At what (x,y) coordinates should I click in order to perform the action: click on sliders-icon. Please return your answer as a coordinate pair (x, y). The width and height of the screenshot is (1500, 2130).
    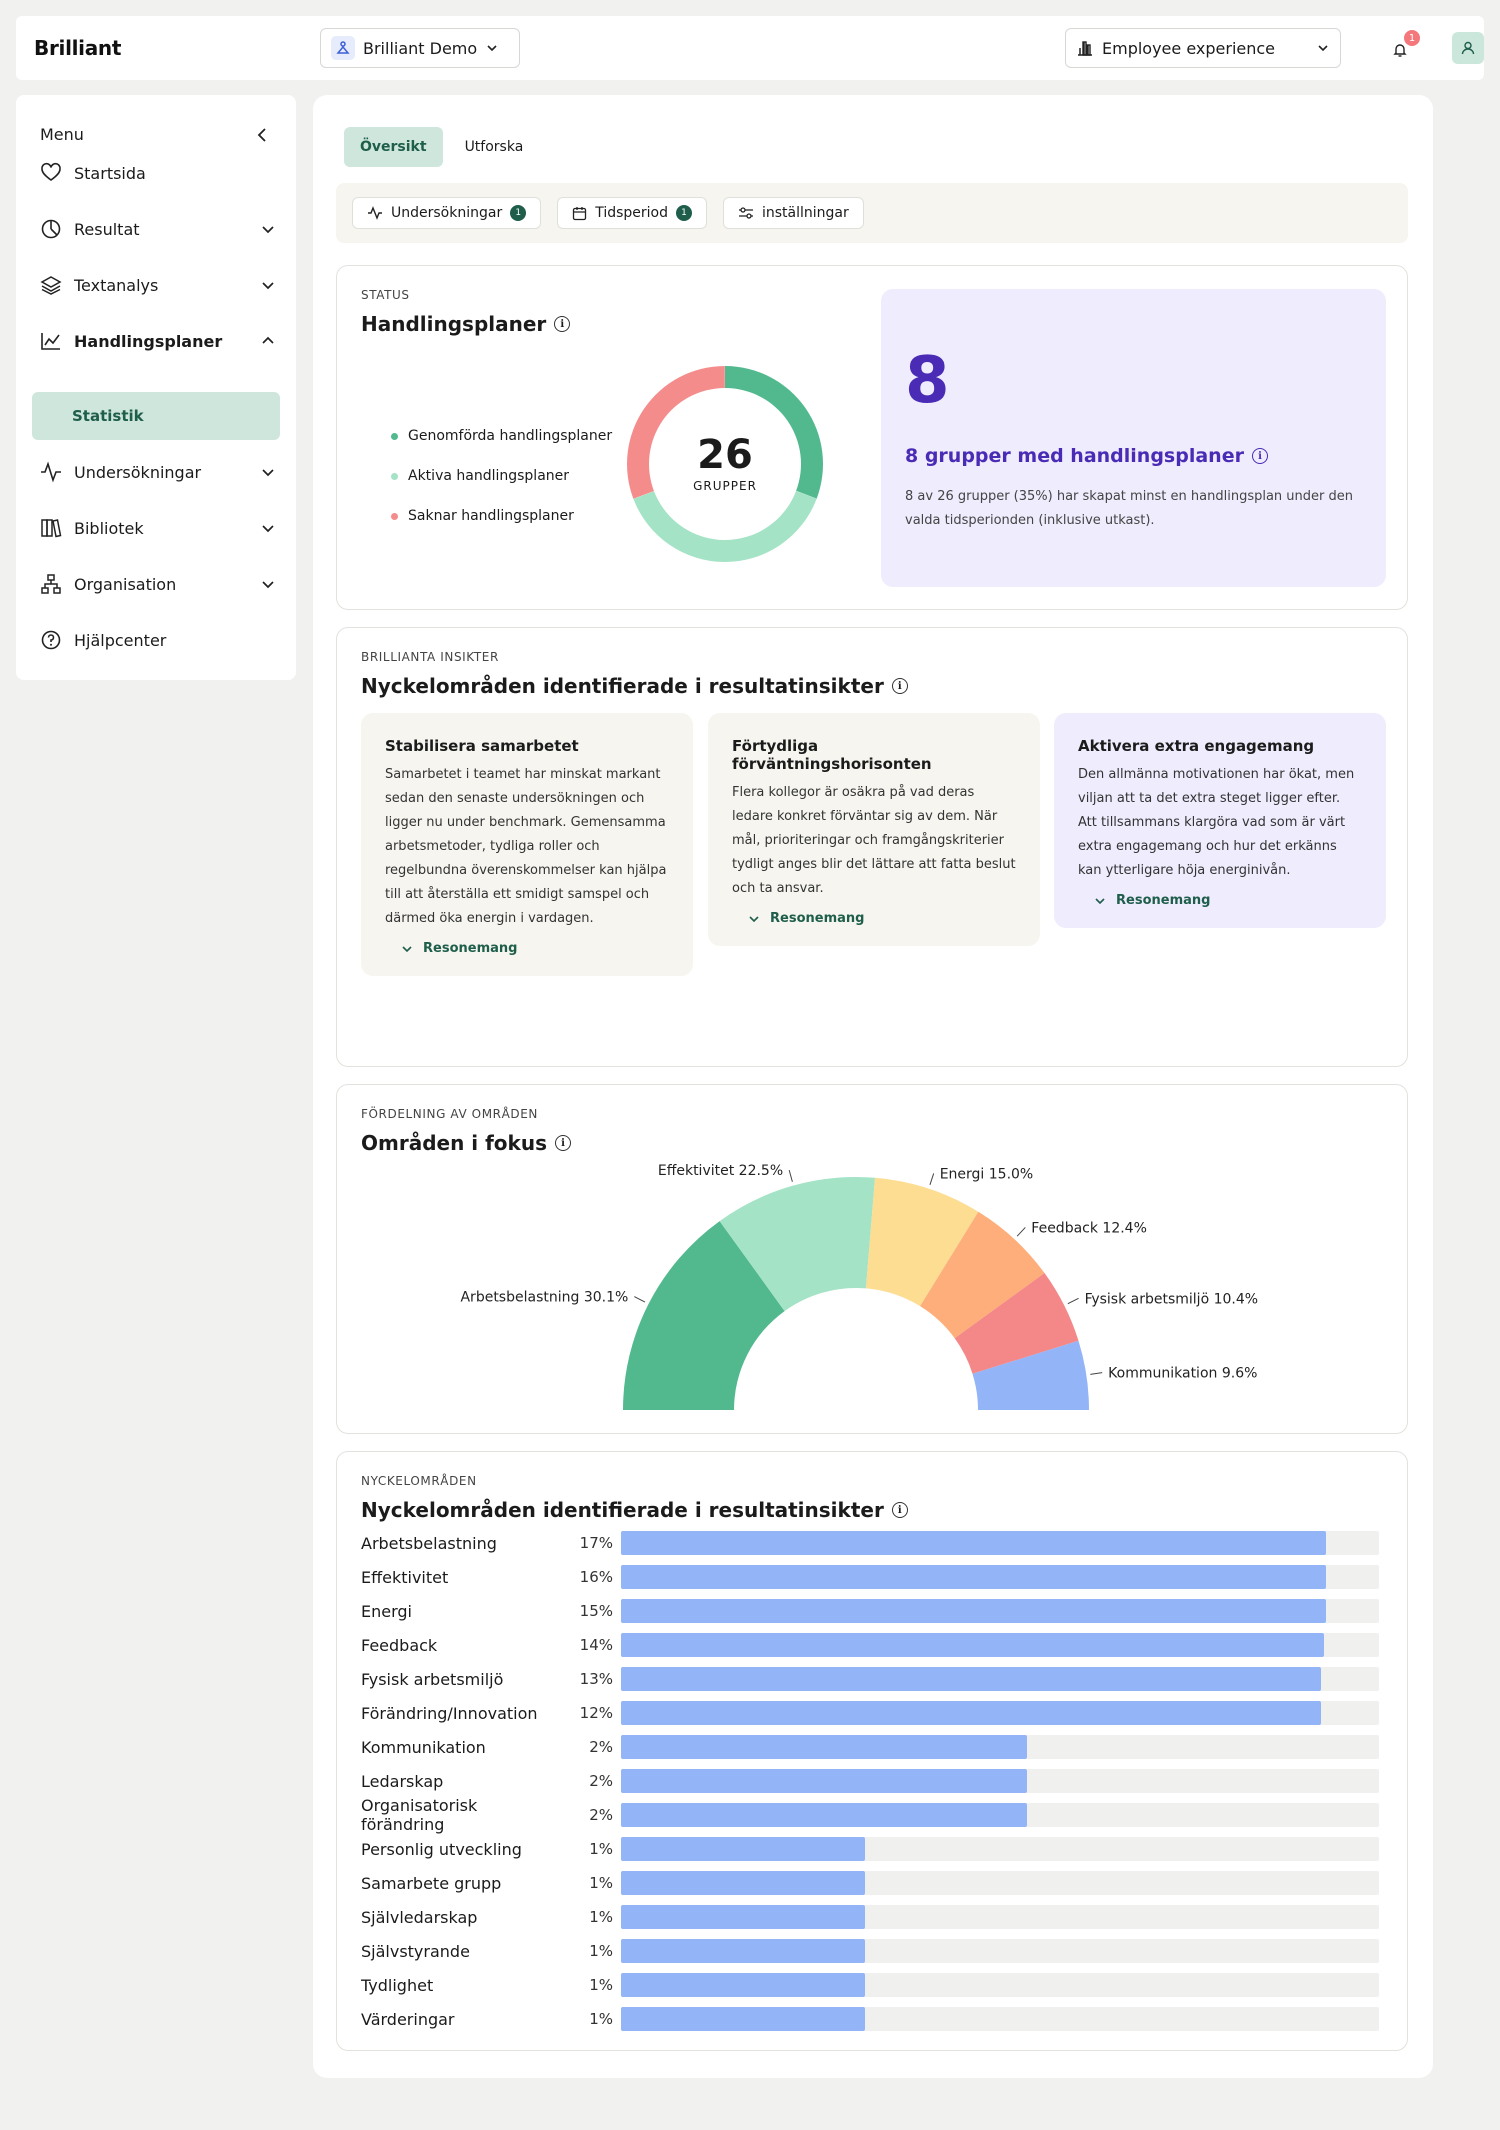
    Looking at the image, I should click on (746, 213).